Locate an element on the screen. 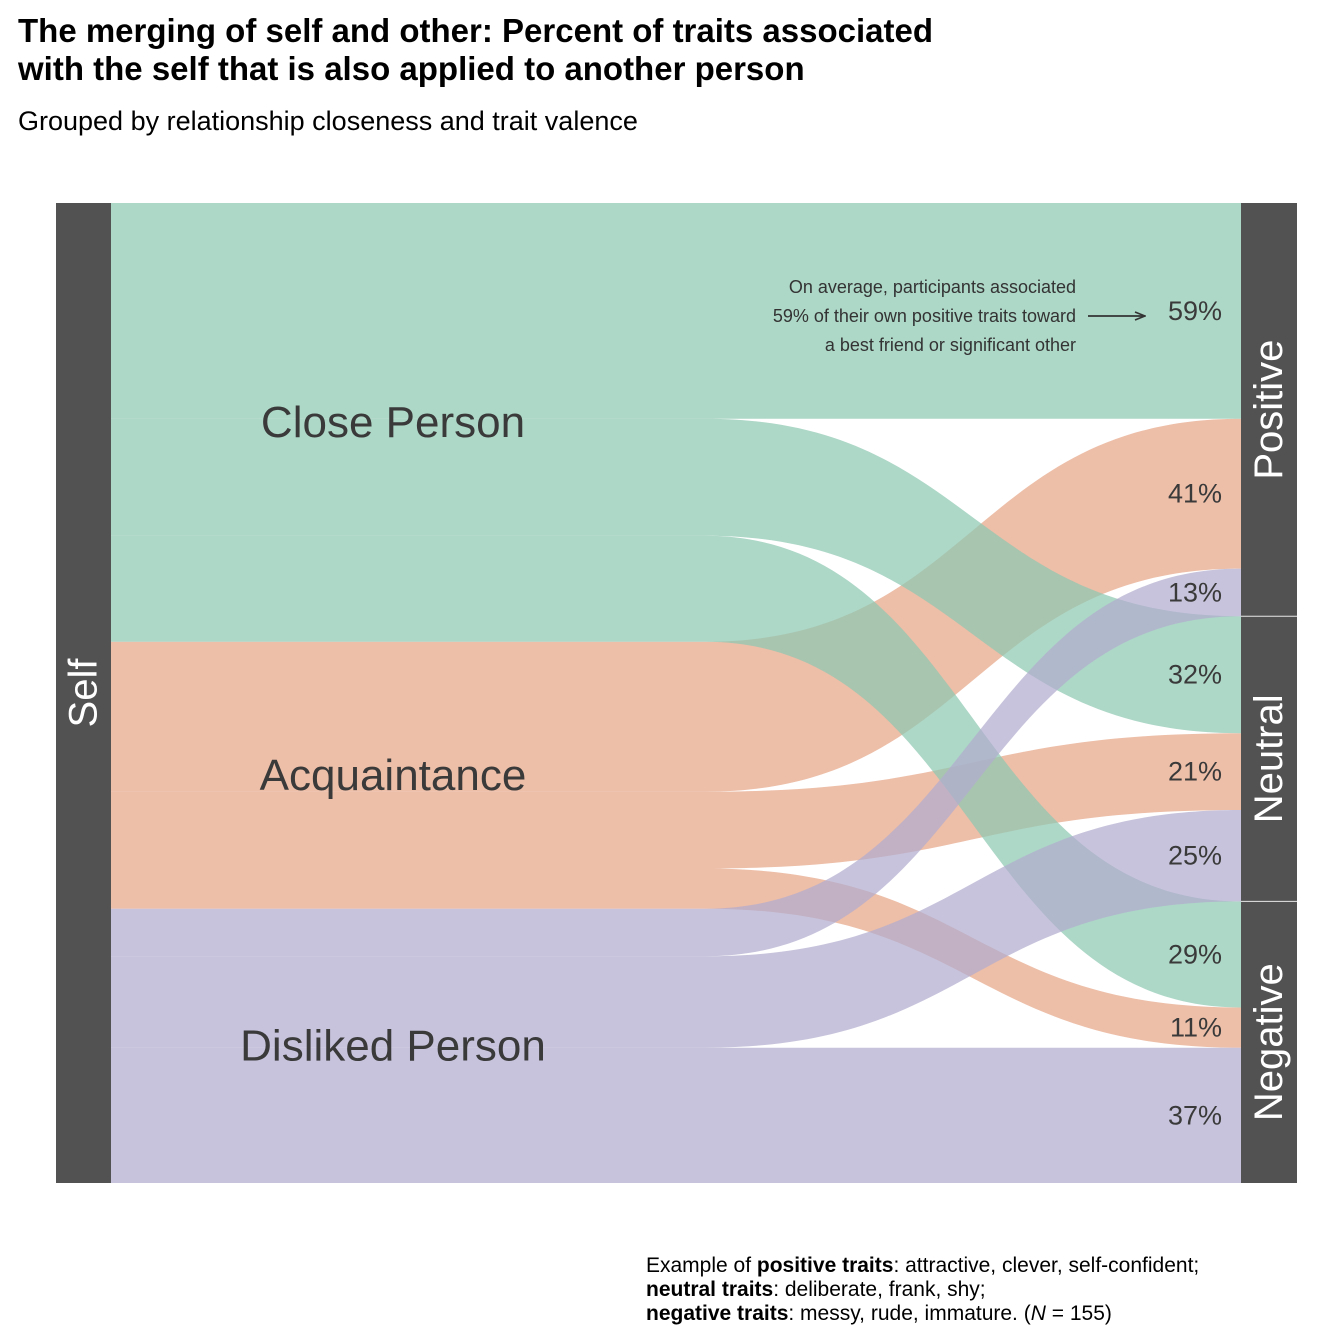 The height and width of the screenshot is (1344, 1344). node-label-positive: Positive is located at coordinates (1269, 410).